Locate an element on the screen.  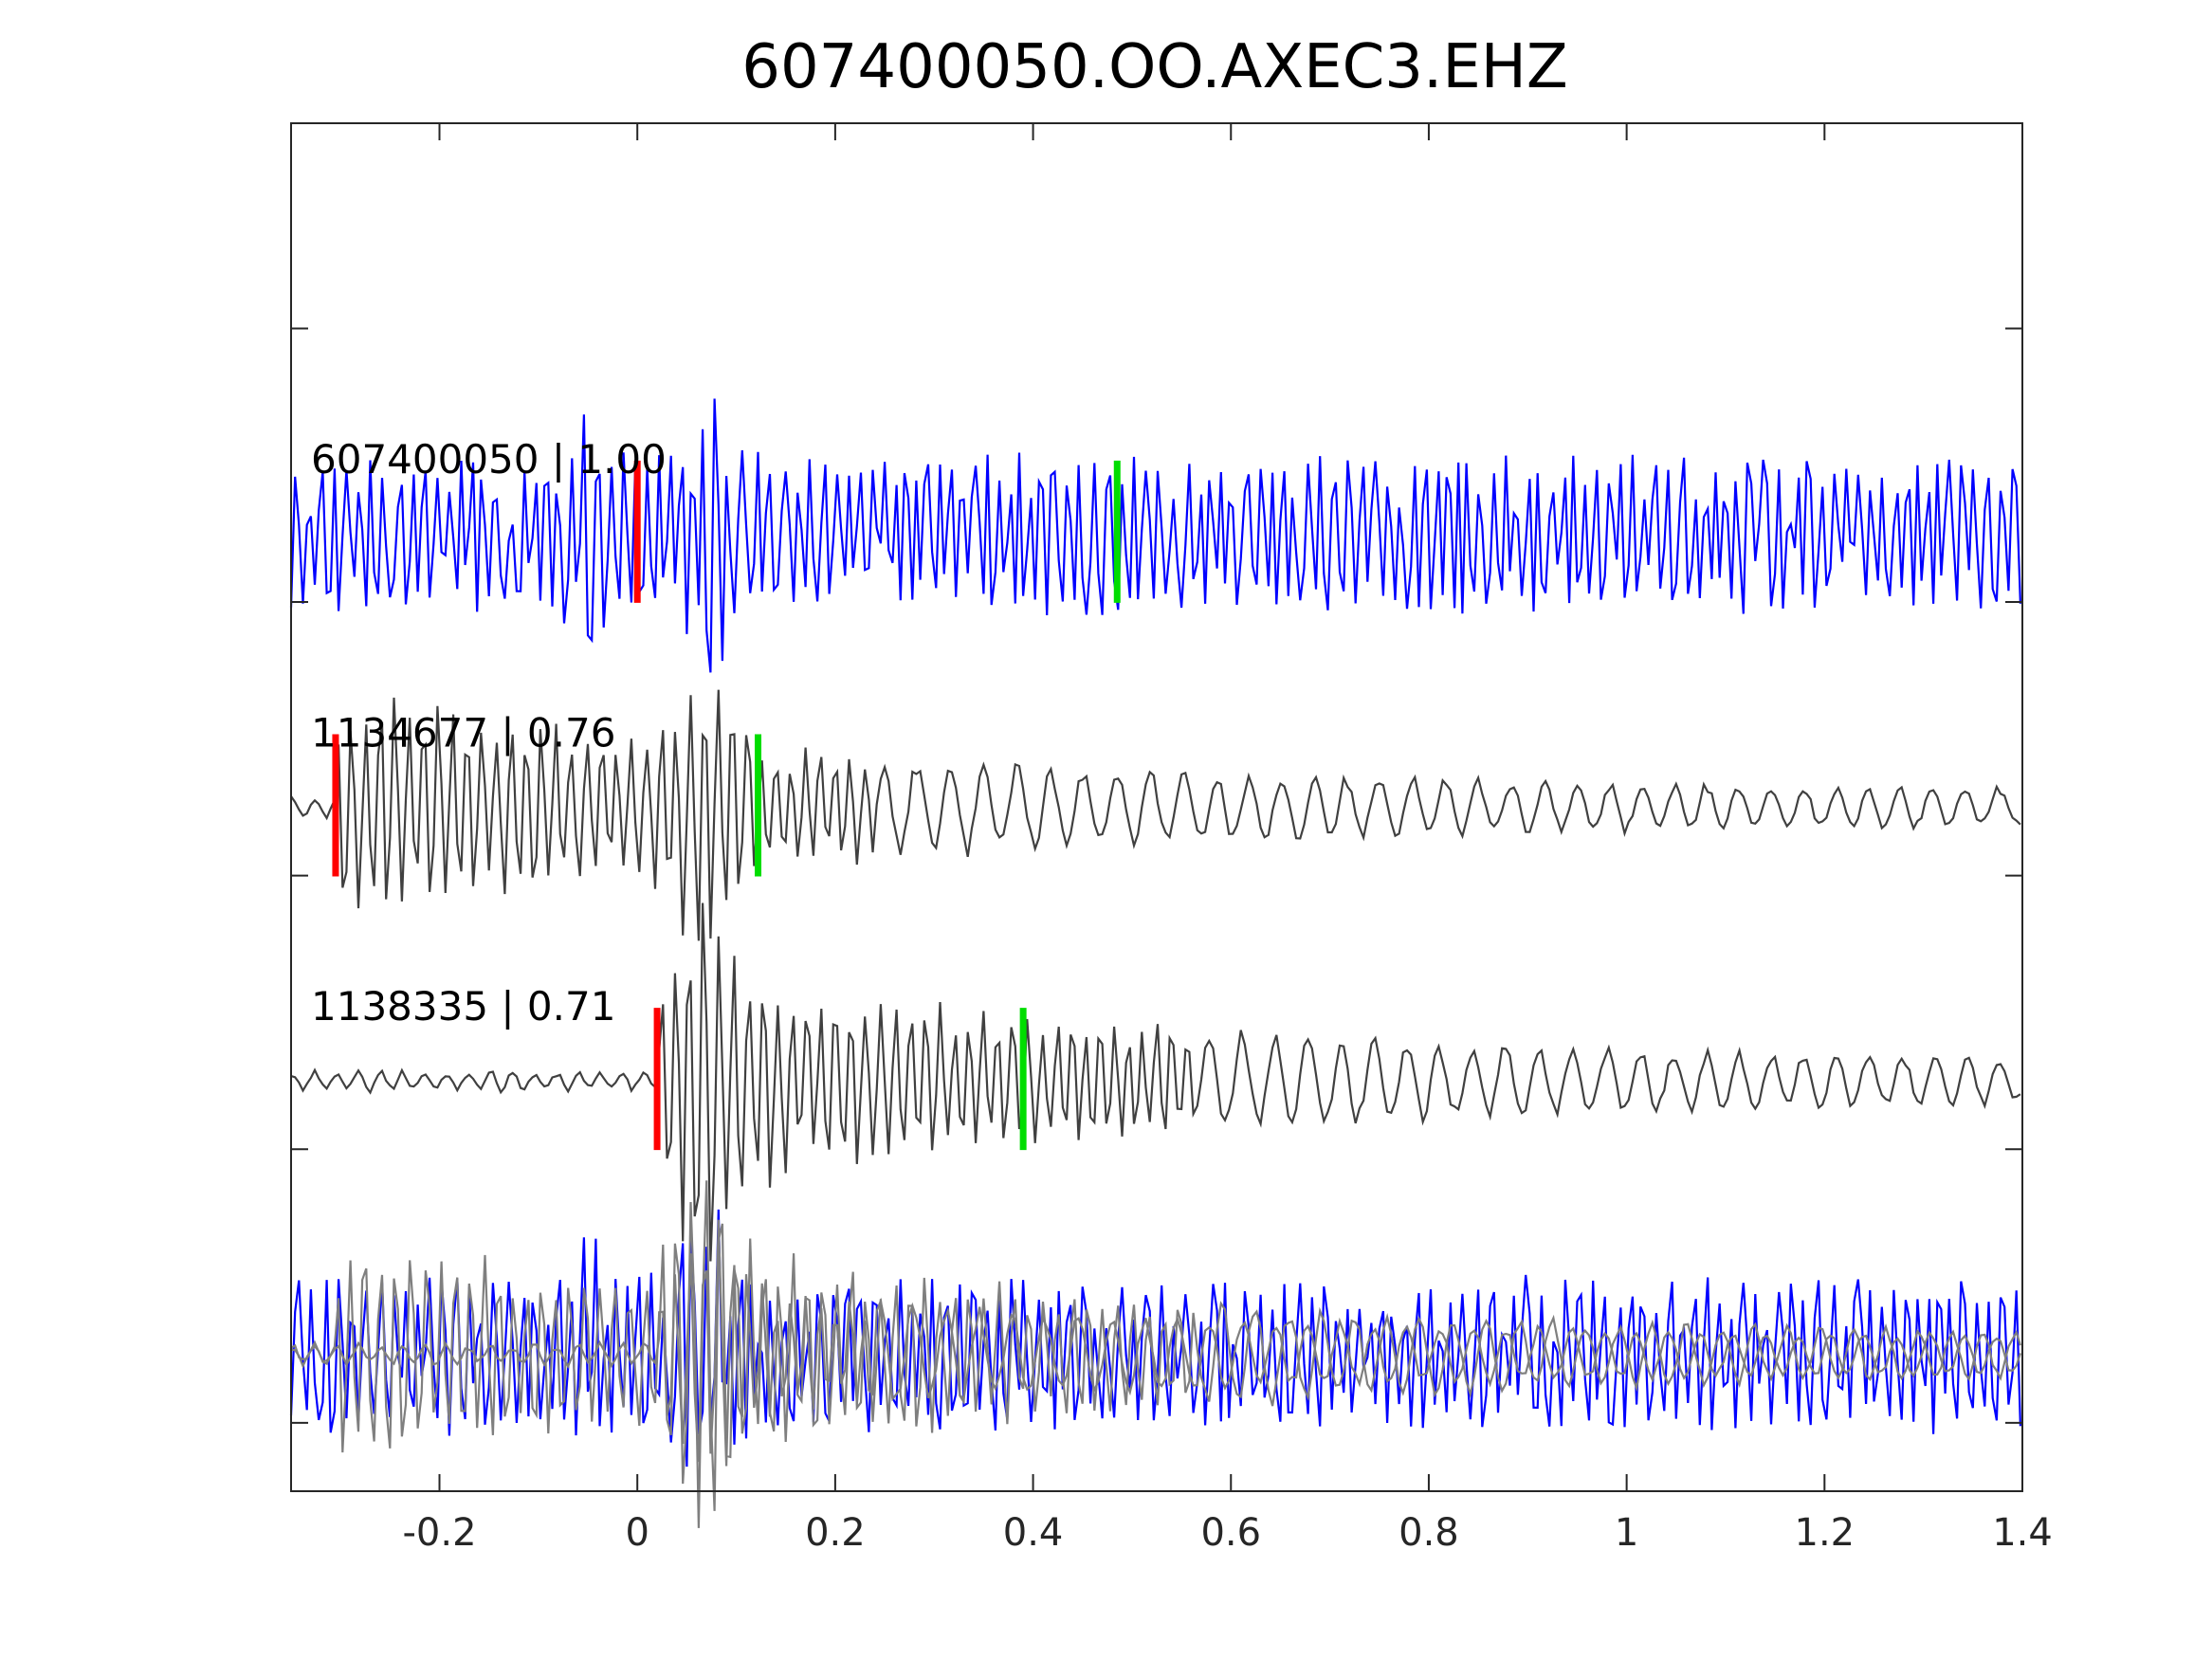
x-tick-label: 0 is located at coordinates (637, 1533).